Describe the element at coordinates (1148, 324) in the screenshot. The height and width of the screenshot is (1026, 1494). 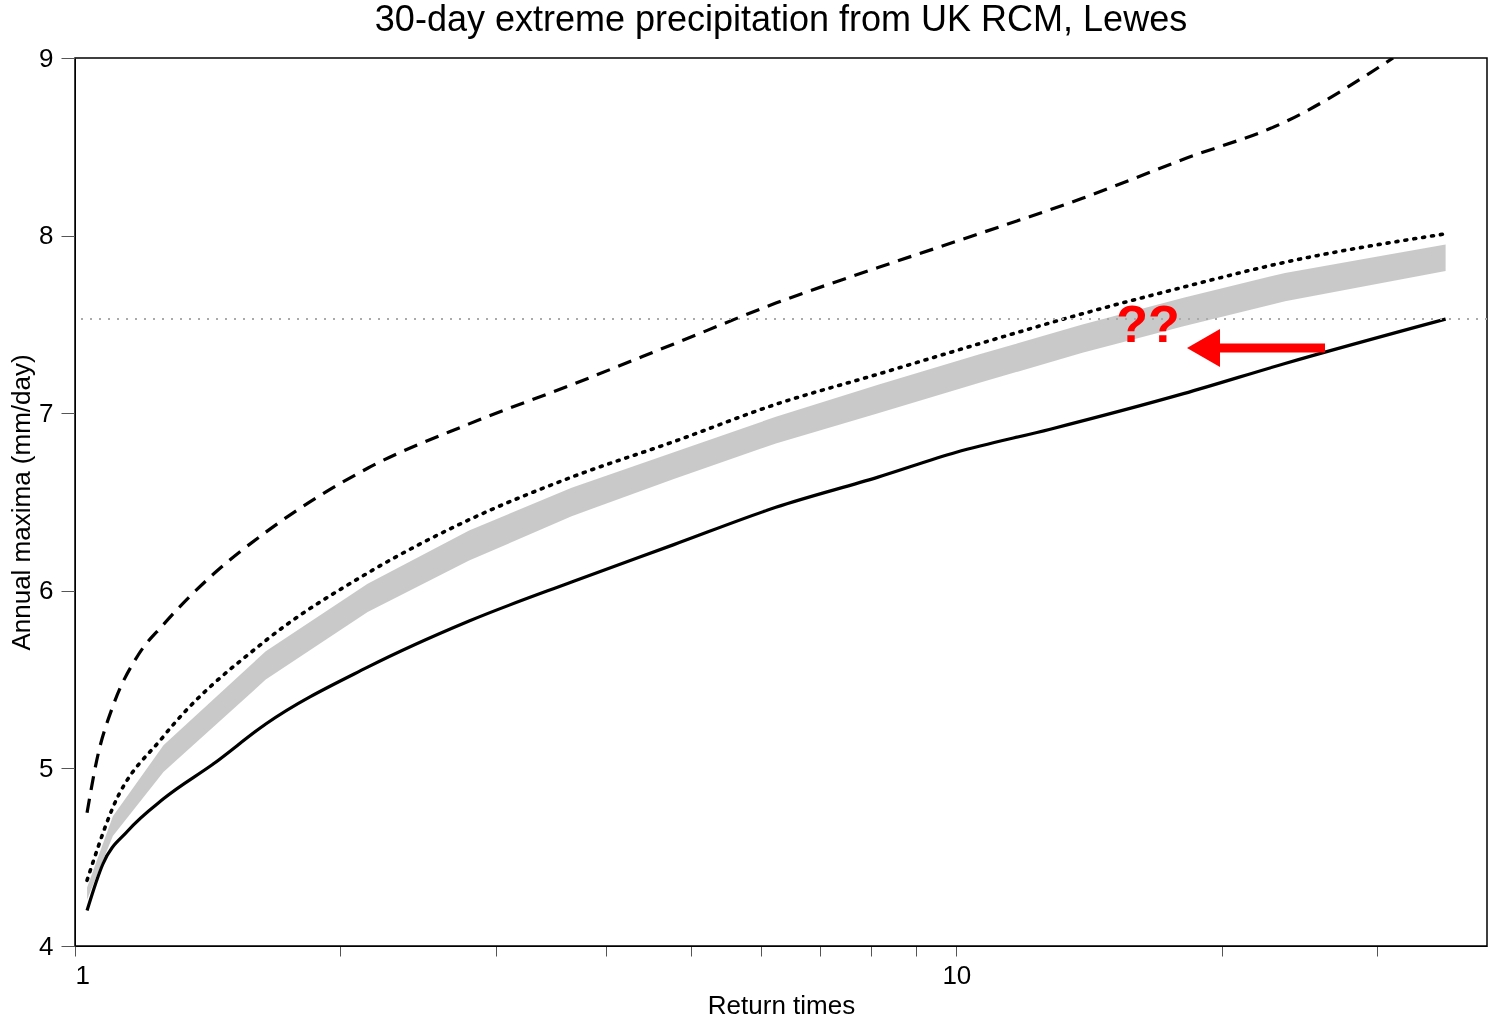
I see `annotation: ??` at that location.